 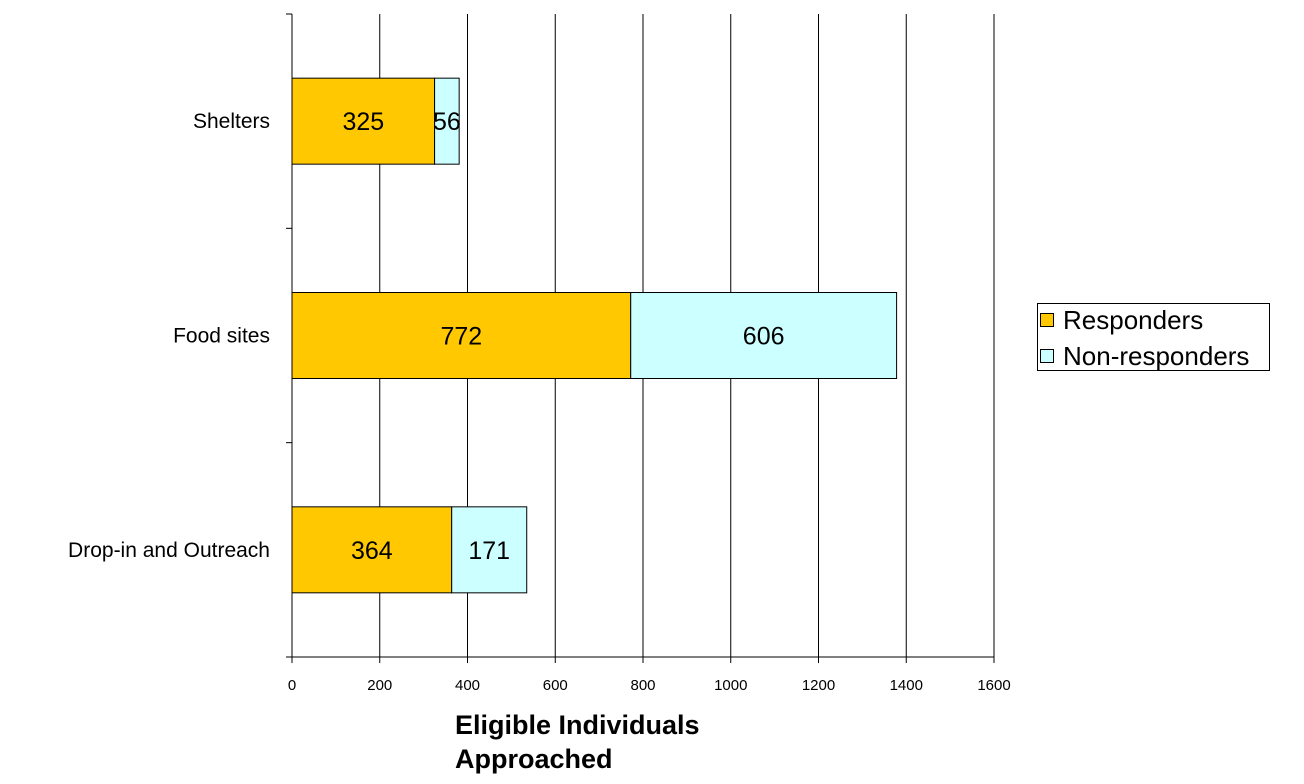 I want to click on x-tick-label: 1400, so click(x=906, y=685).